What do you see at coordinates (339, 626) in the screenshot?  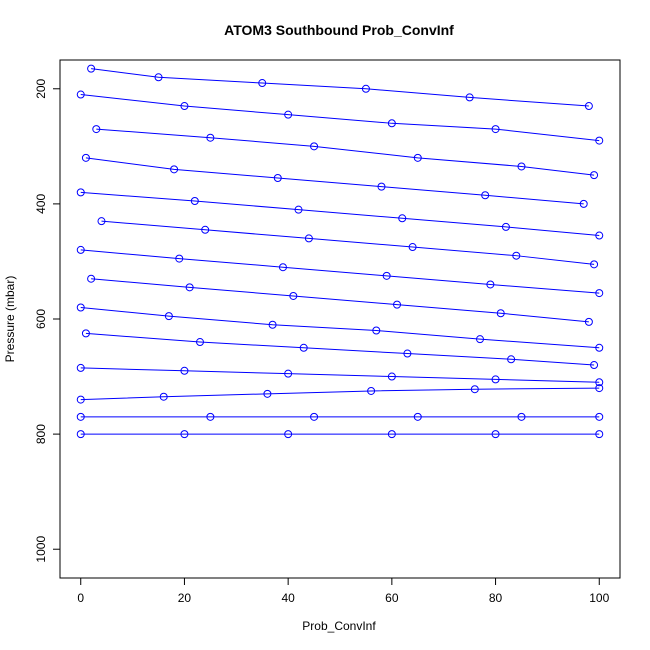 I see `x-axis-label: Prob_ConvInf` at bounding box center [339, 626].